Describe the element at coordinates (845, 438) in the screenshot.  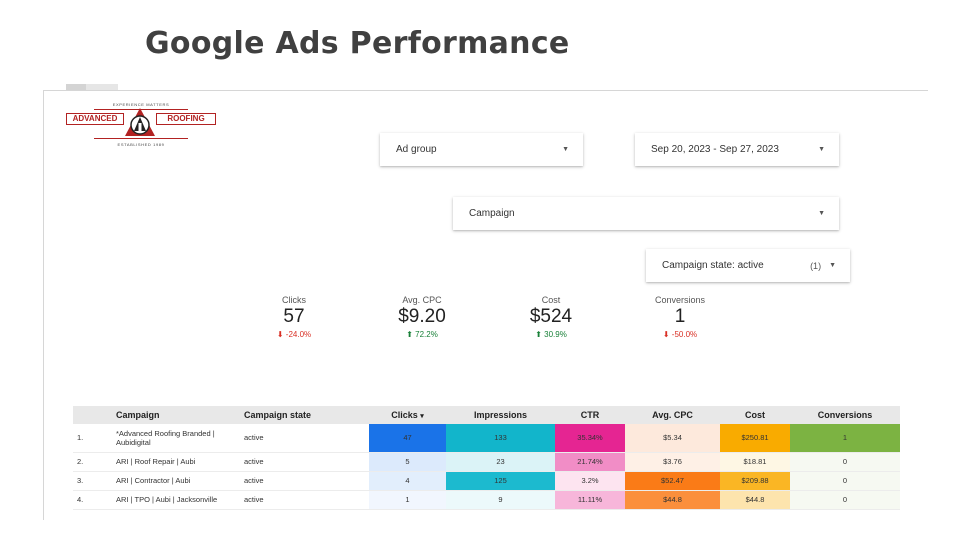
I see `cell-conversions: 1` at that location.